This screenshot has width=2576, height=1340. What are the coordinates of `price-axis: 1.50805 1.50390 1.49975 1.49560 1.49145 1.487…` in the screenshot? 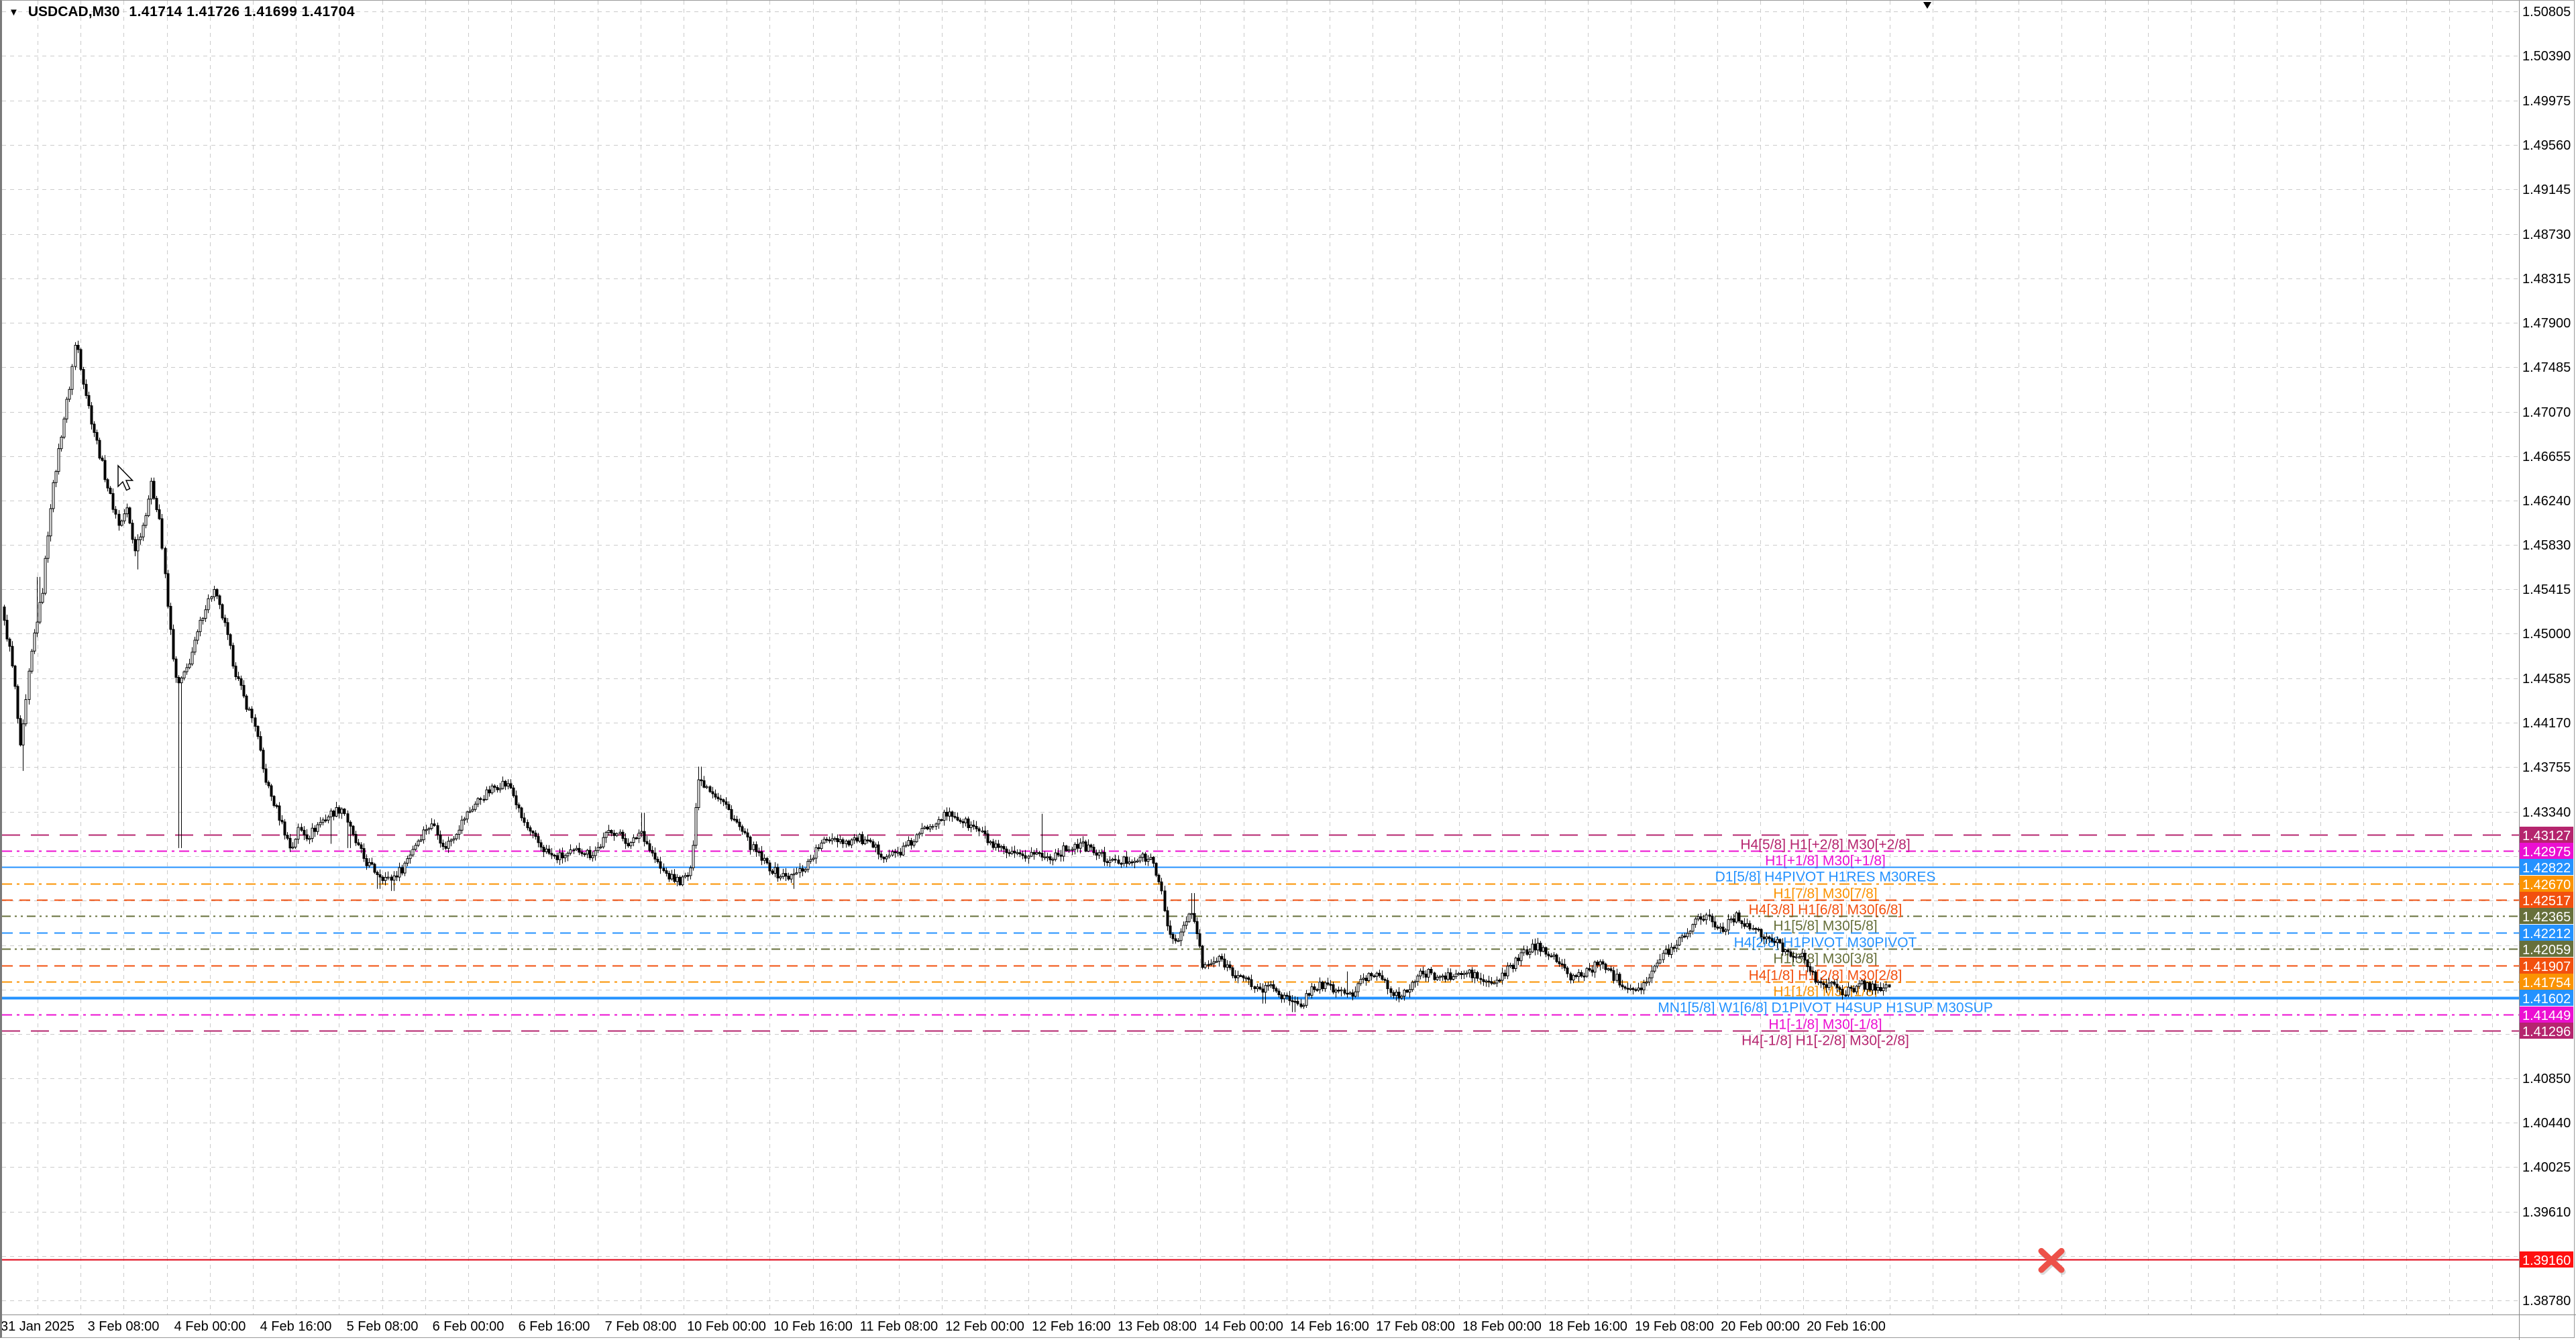 It's located at (2546, 656).